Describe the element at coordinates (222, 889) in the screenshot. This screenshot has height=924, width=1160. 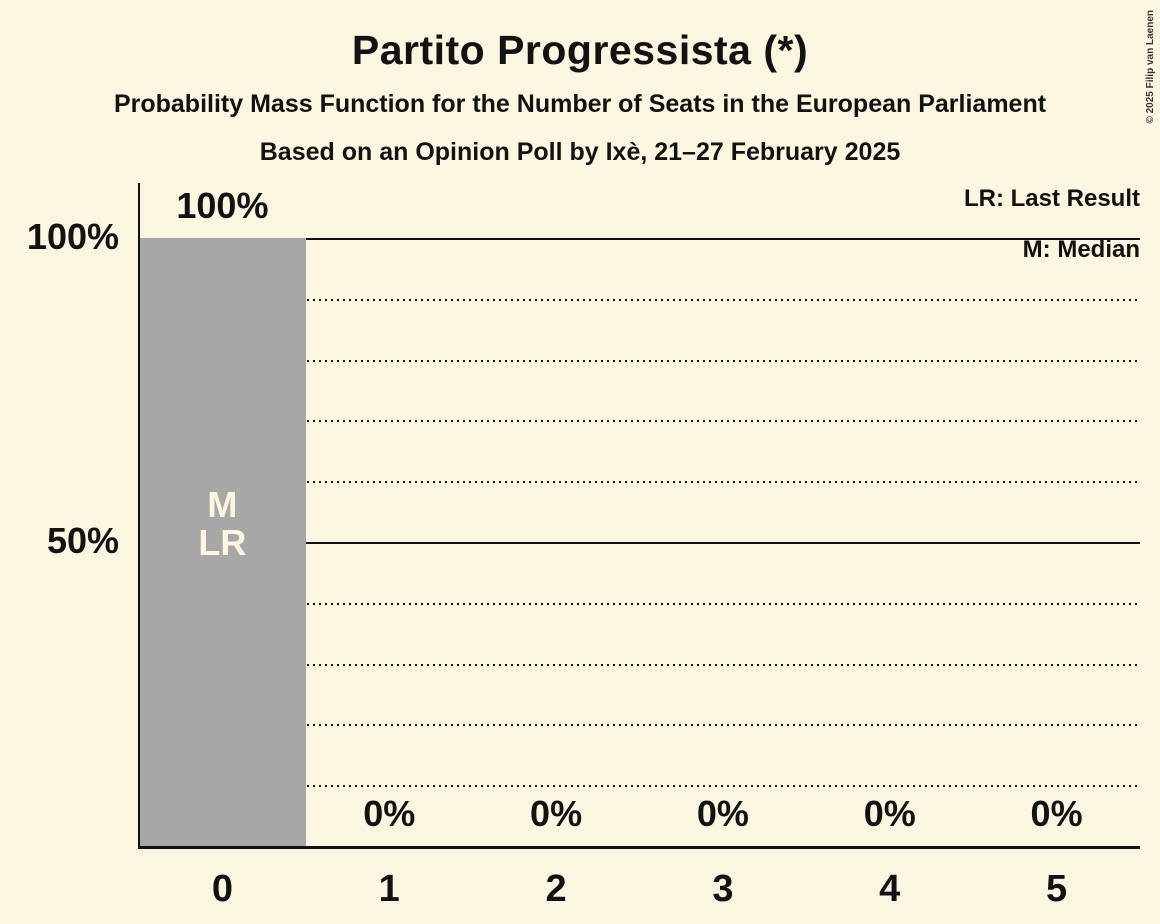
I see `x-tick-label-0: 0` at that location.